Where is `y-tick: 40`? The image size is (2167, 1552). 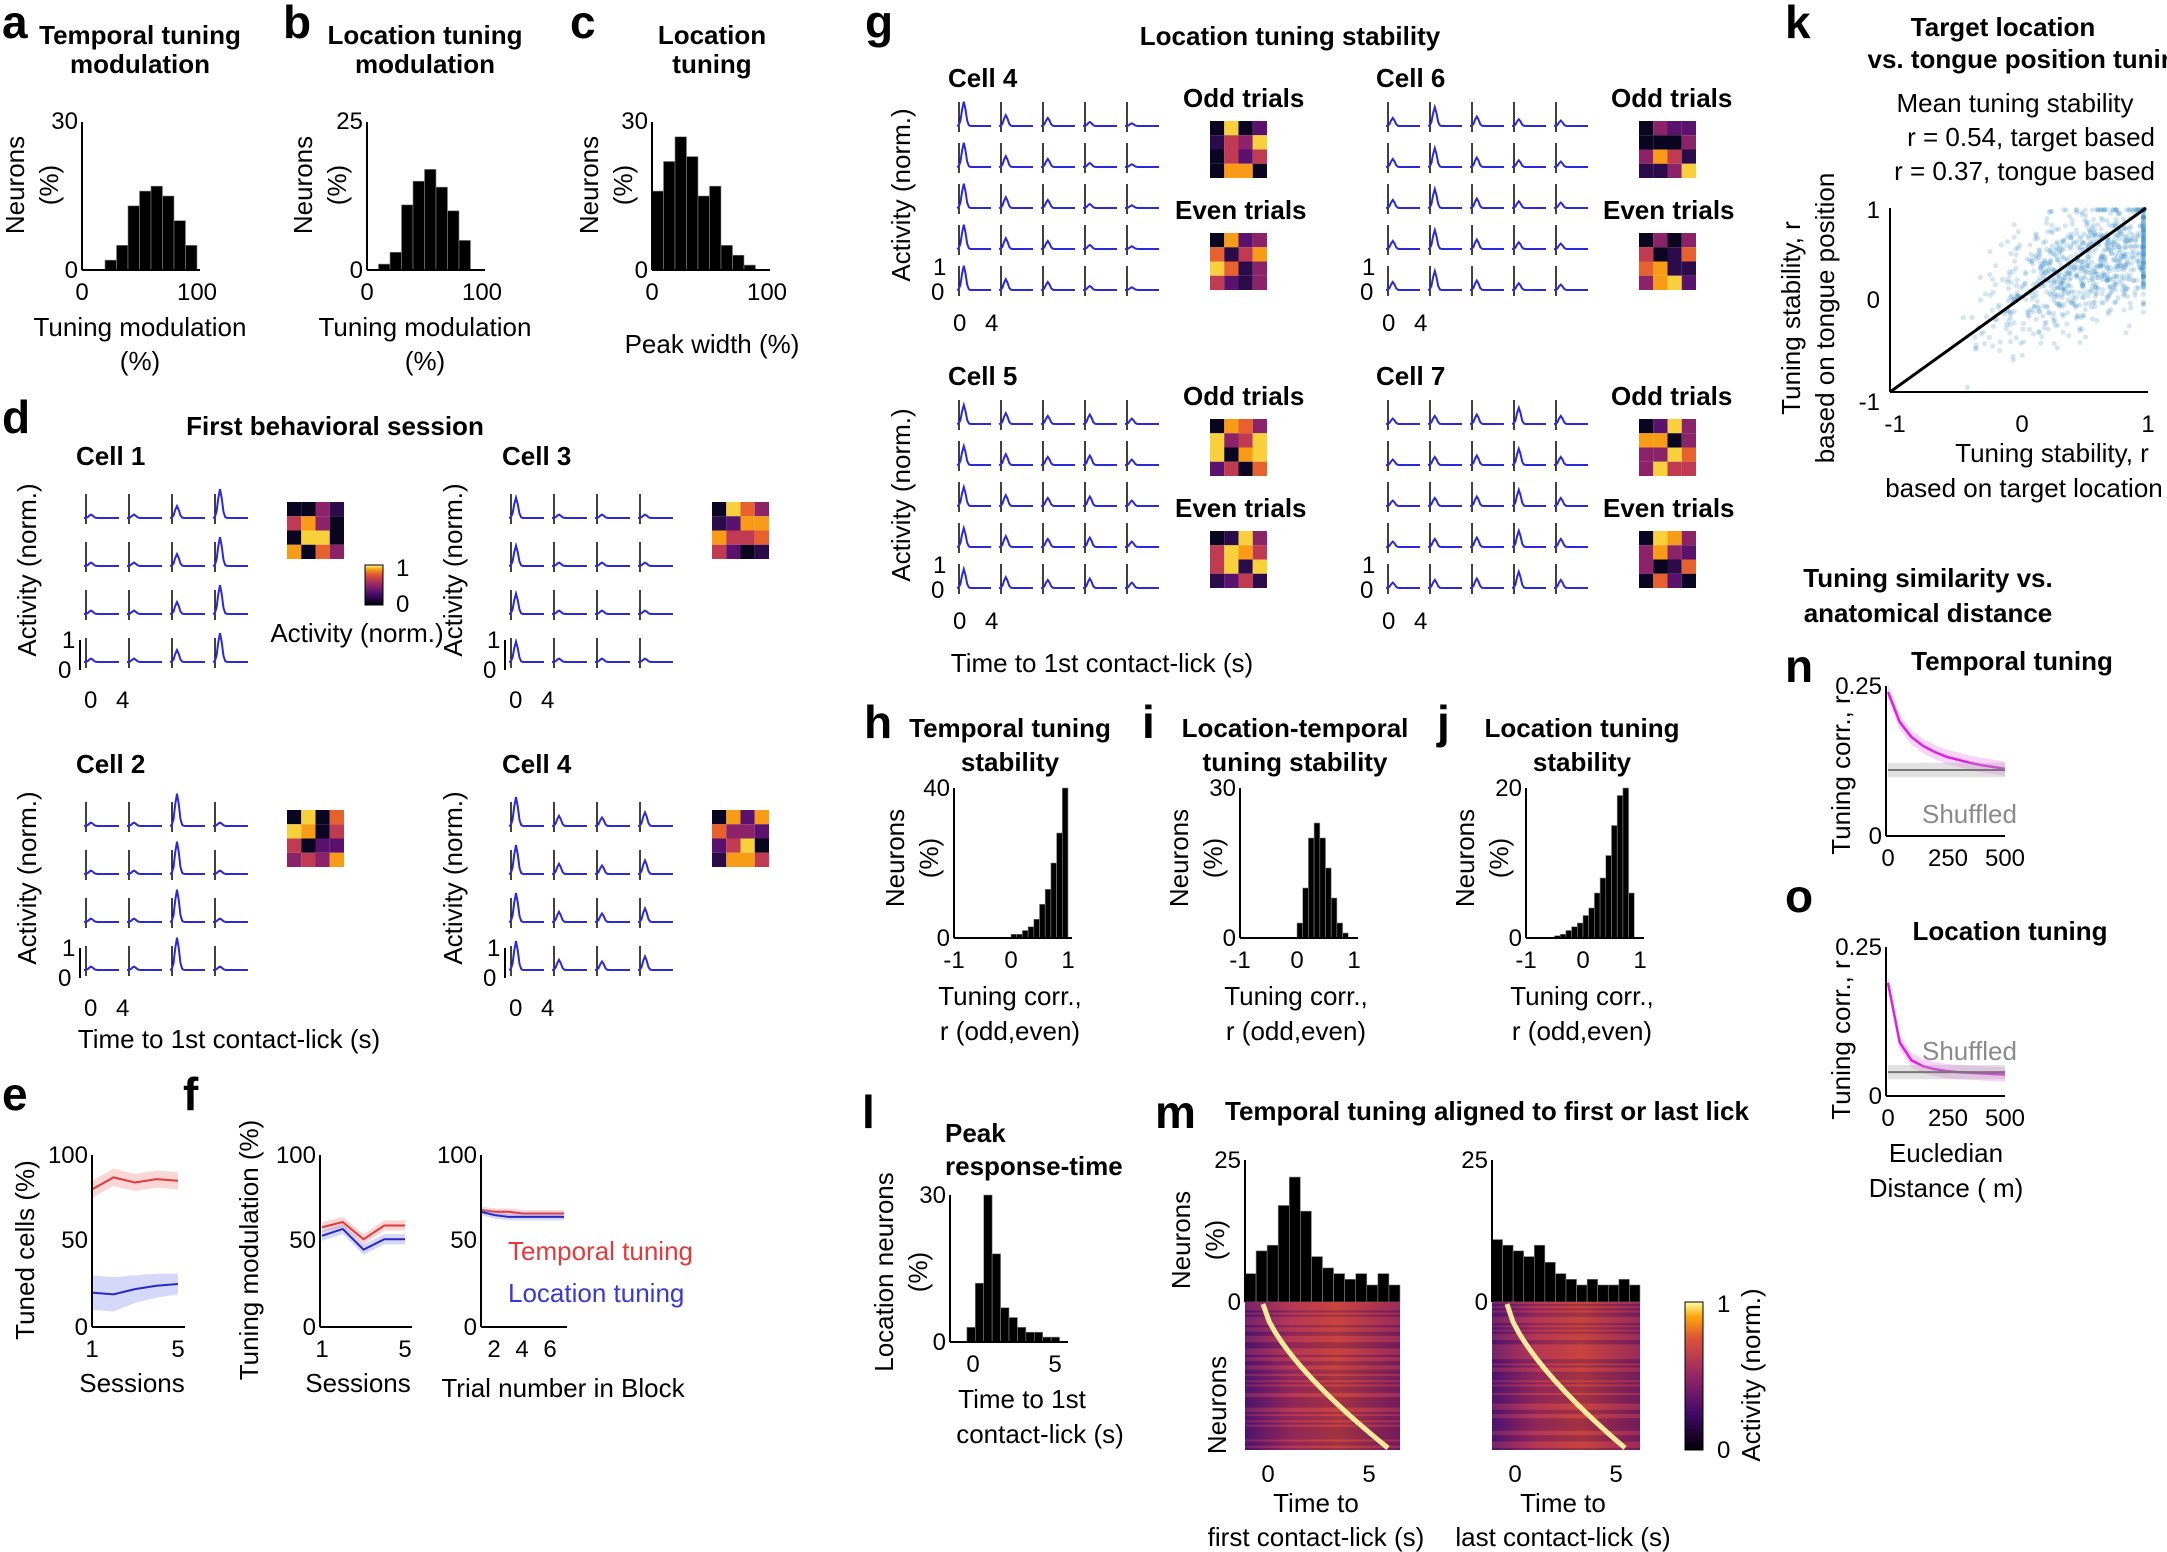 y-tick: 40 is located at coordinates (936, 788).